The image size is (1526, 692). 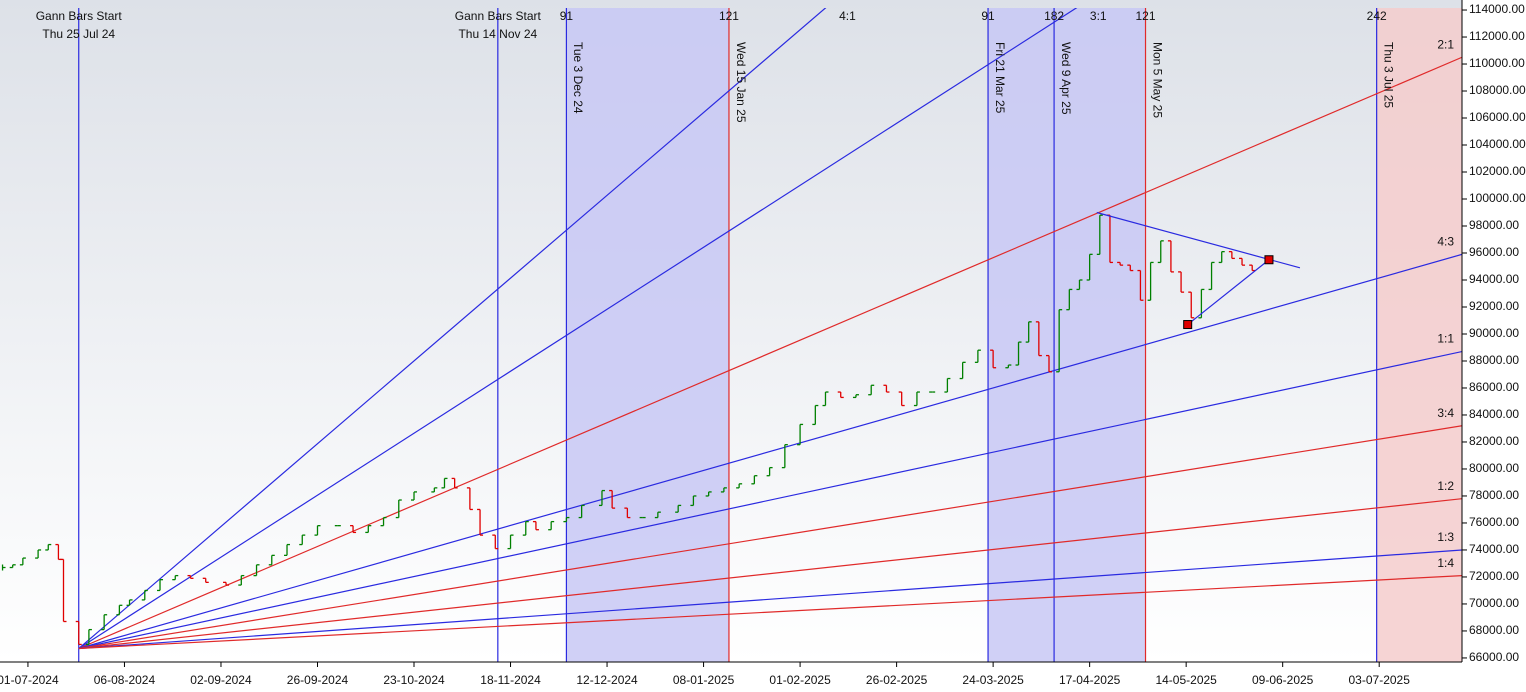 What do you see at coordinates (1054, 16) in the screenshot?
I see `cycle-count: 182` at bounding box center [1054, 16].